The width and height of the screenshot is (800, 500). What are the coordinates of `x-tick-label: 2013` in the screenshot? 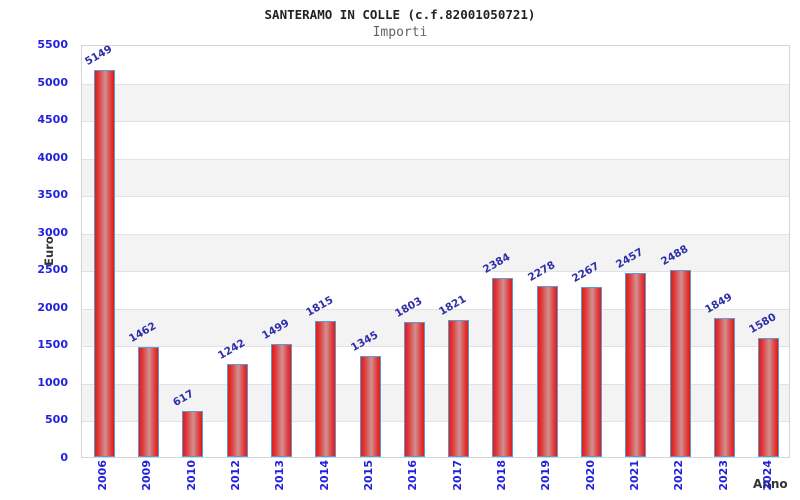 It's located at (280, 475).